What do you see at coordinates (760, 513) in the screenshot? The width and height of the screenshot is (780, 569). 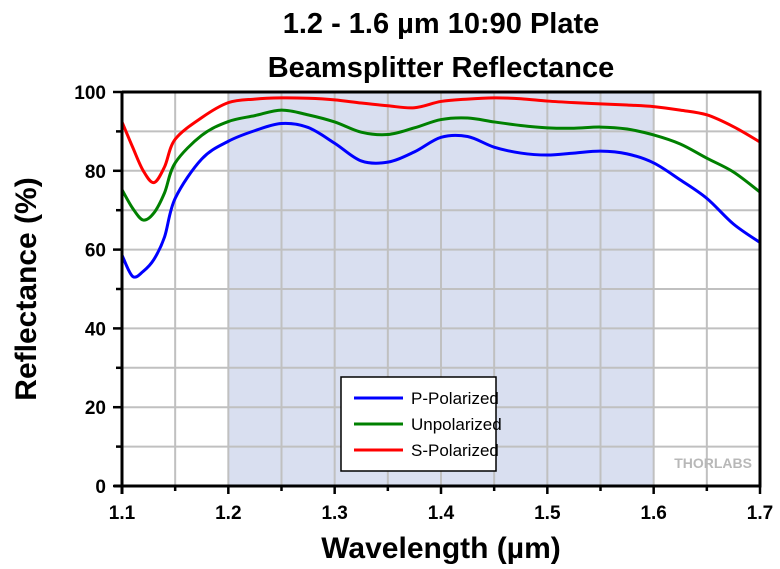 I see `x-tick-label: 1.7` at bounding box center [760, 513].